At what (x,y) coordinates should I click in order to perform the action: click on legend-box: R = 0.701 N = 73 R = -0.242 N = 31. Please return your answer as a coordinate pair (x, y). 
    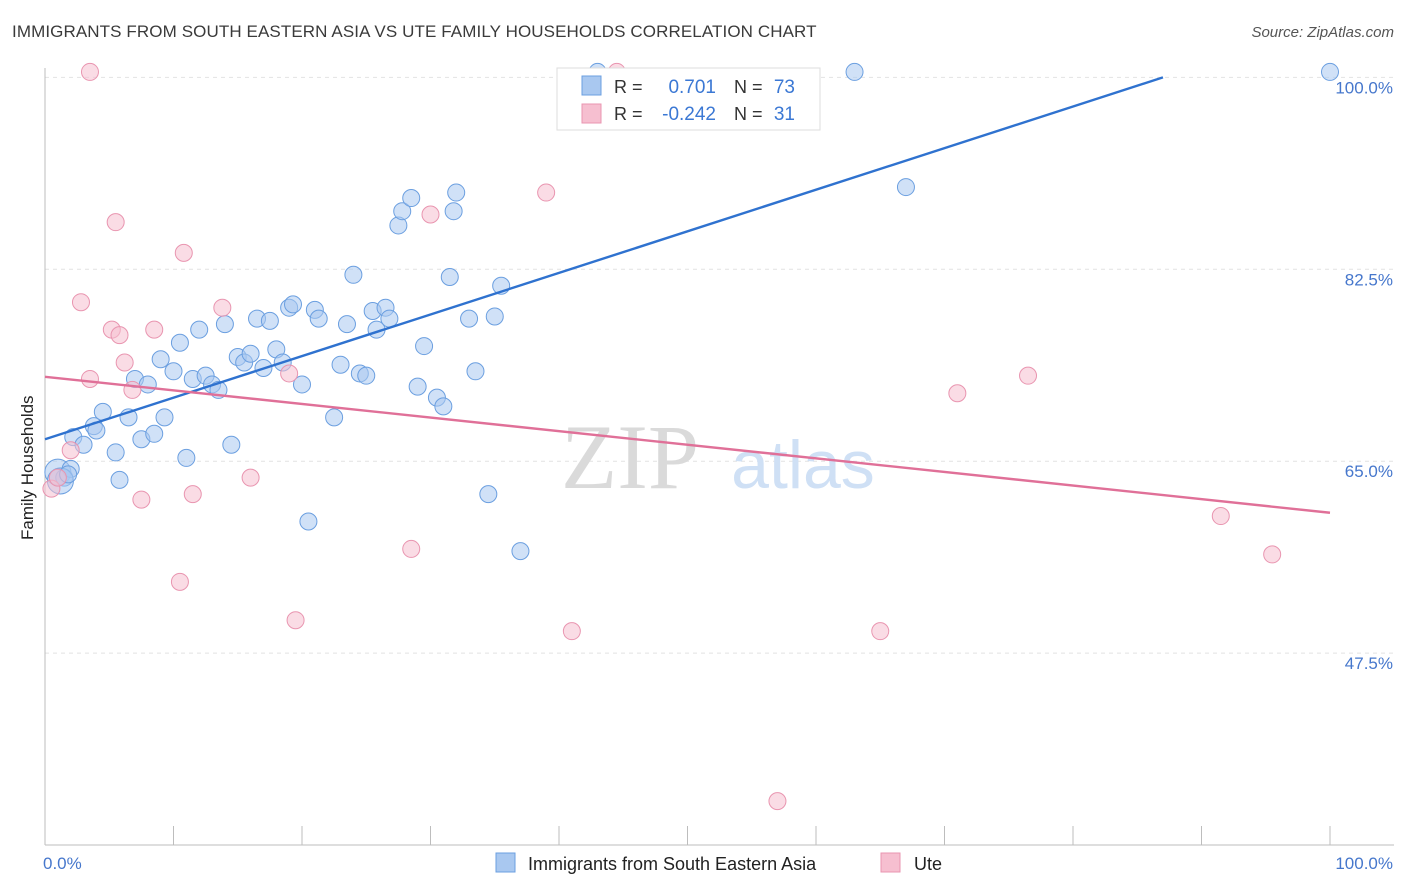
    Looking at the image, I should click on (688, 99).